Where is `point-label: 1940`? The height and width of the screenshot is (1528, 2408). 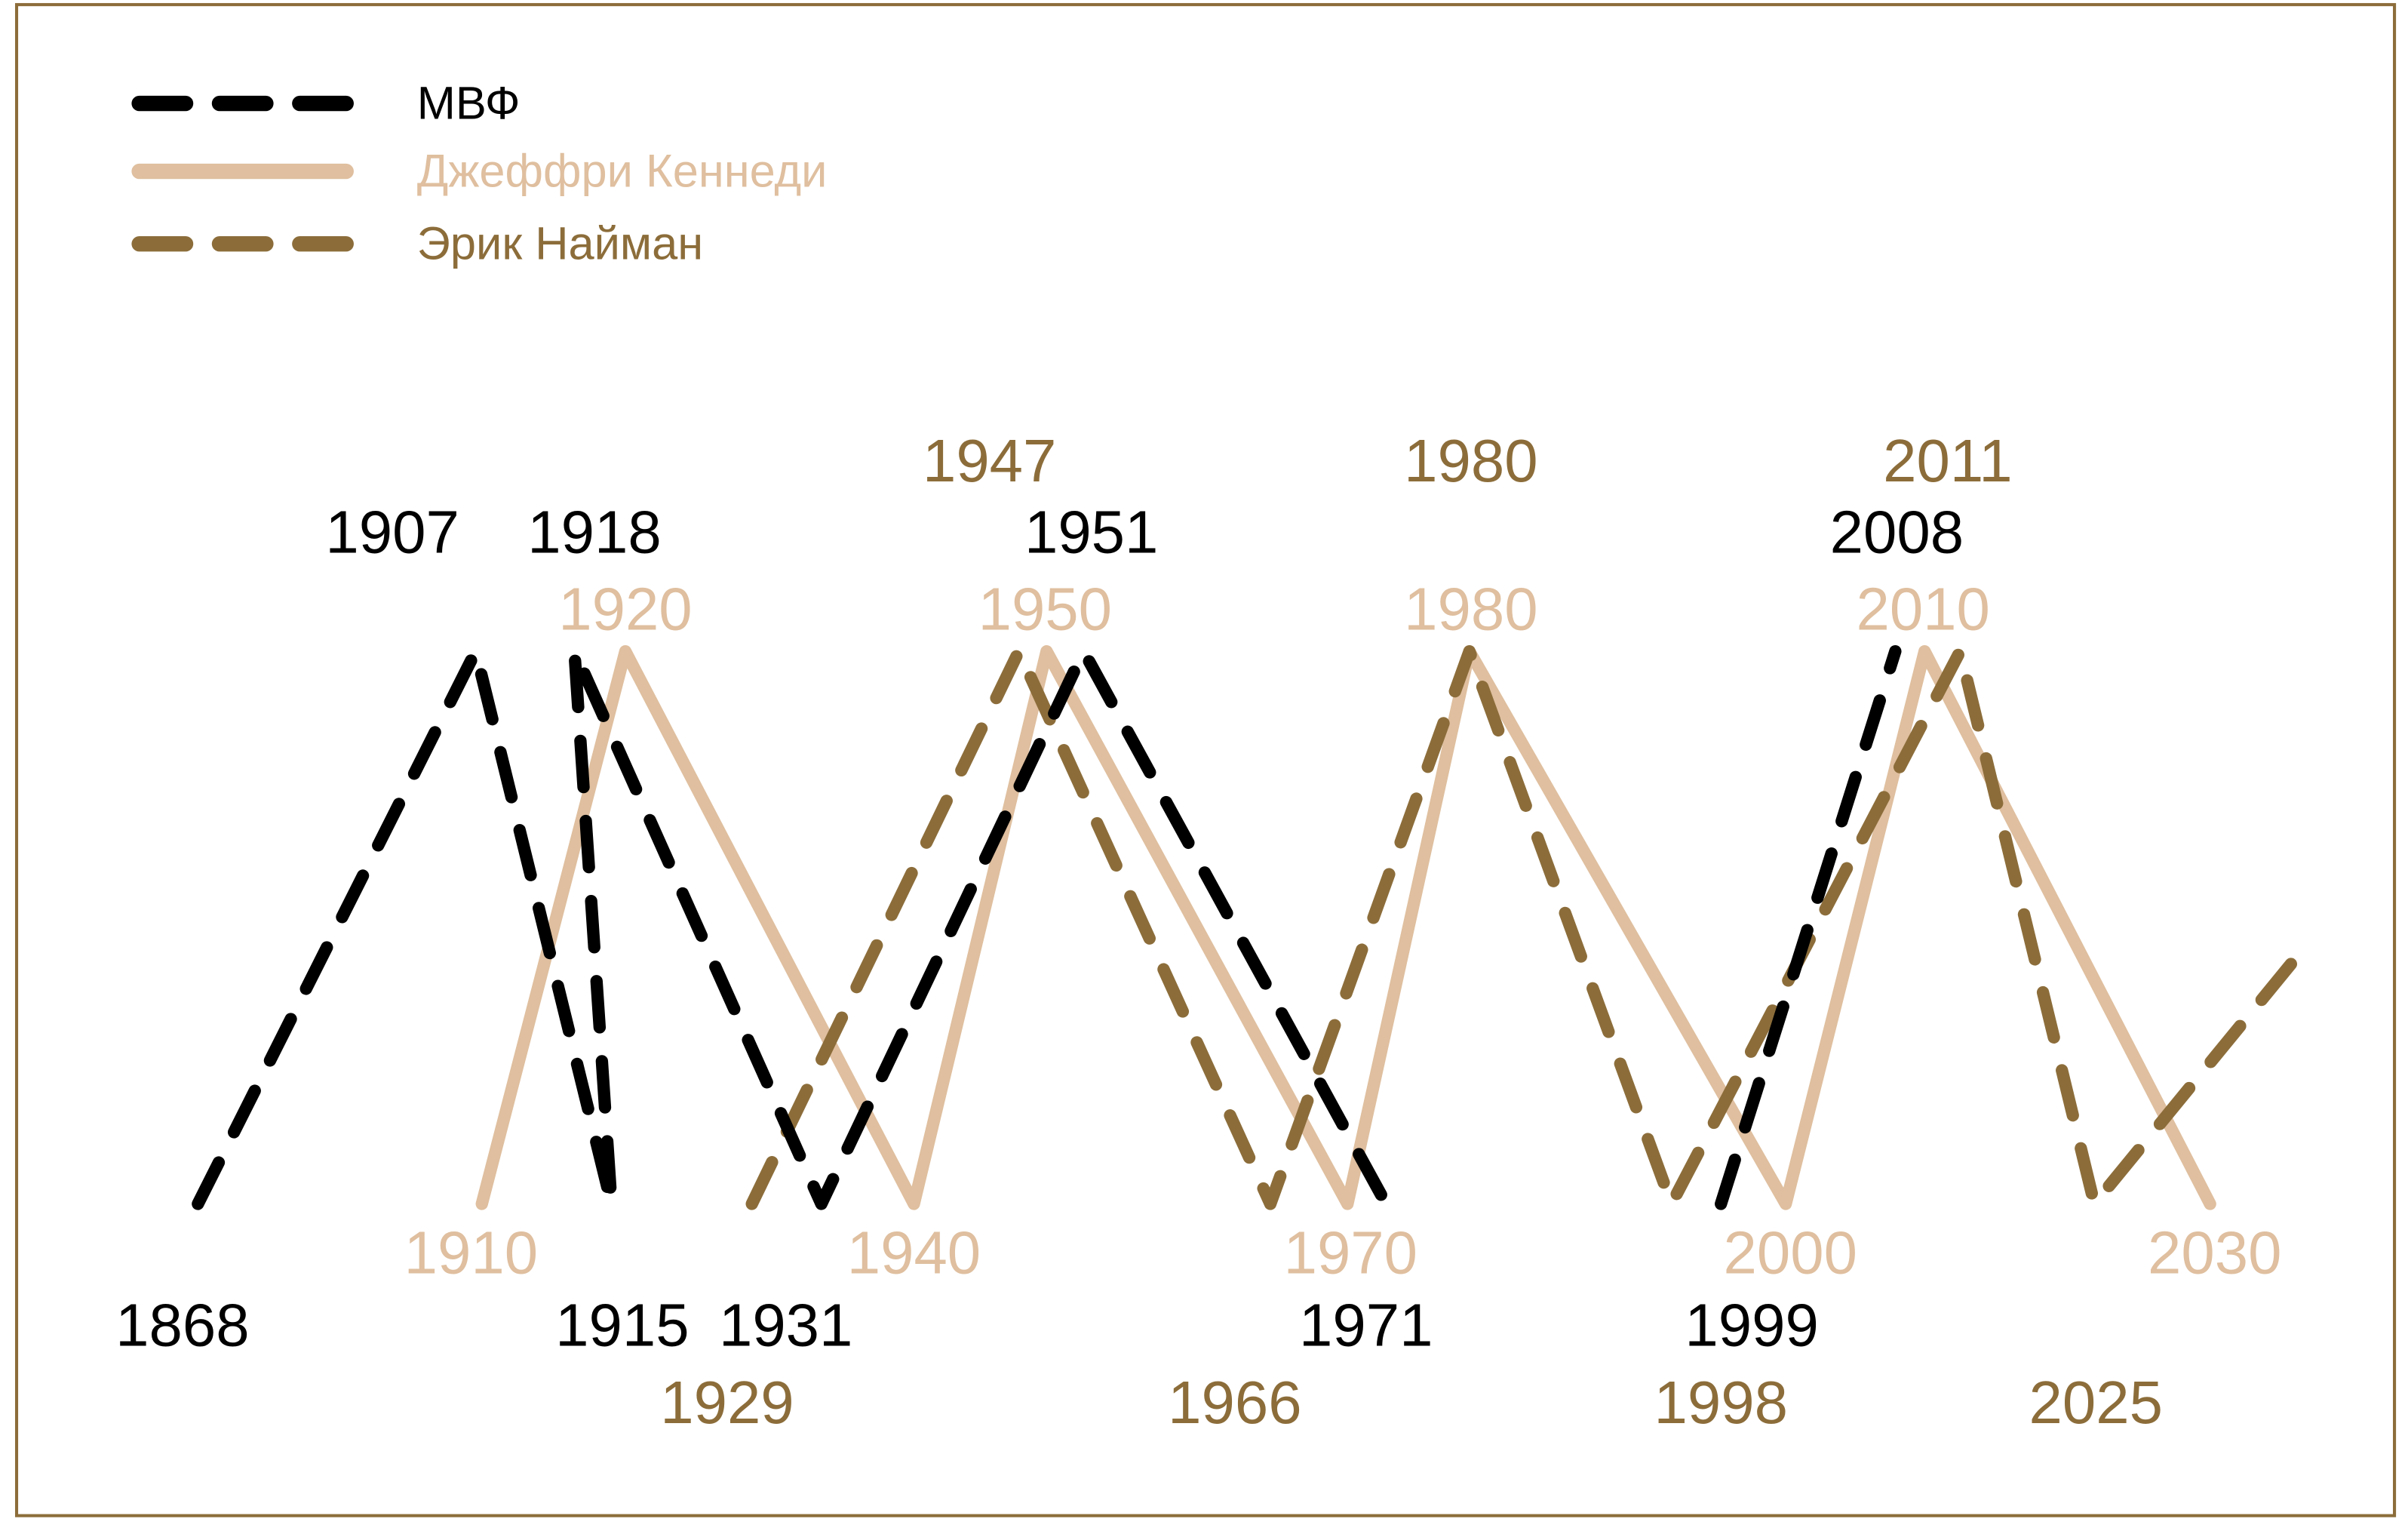
point-label: 1940 is located at coordinates (914, 1253).